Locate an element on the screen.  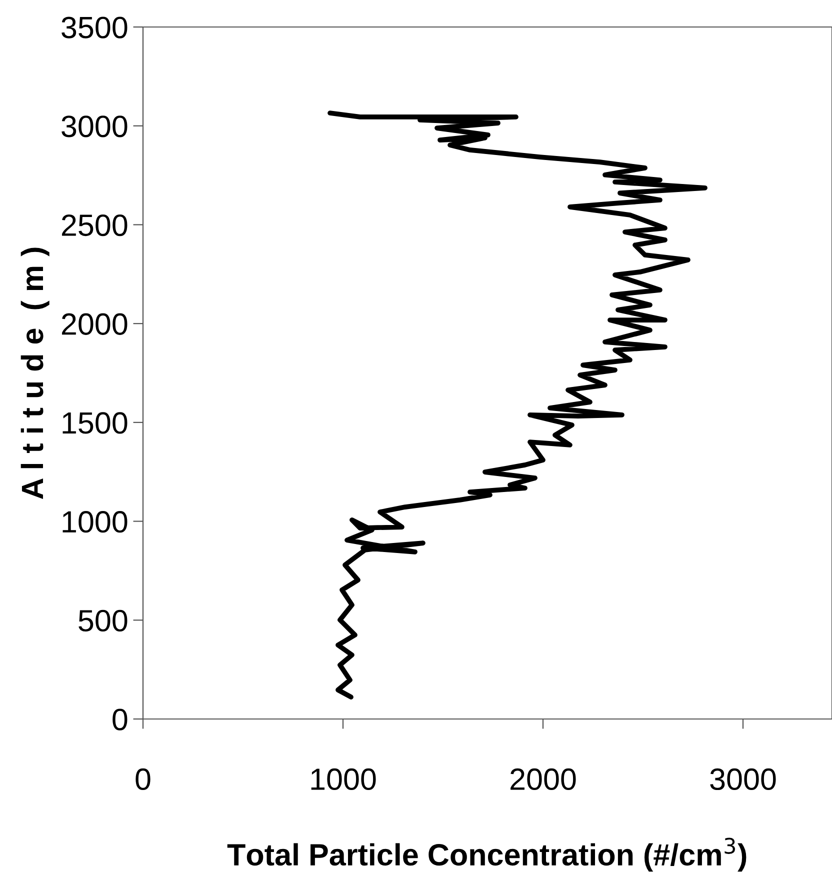
x-tick-label: 2000 is located at coordinates (543, 779).